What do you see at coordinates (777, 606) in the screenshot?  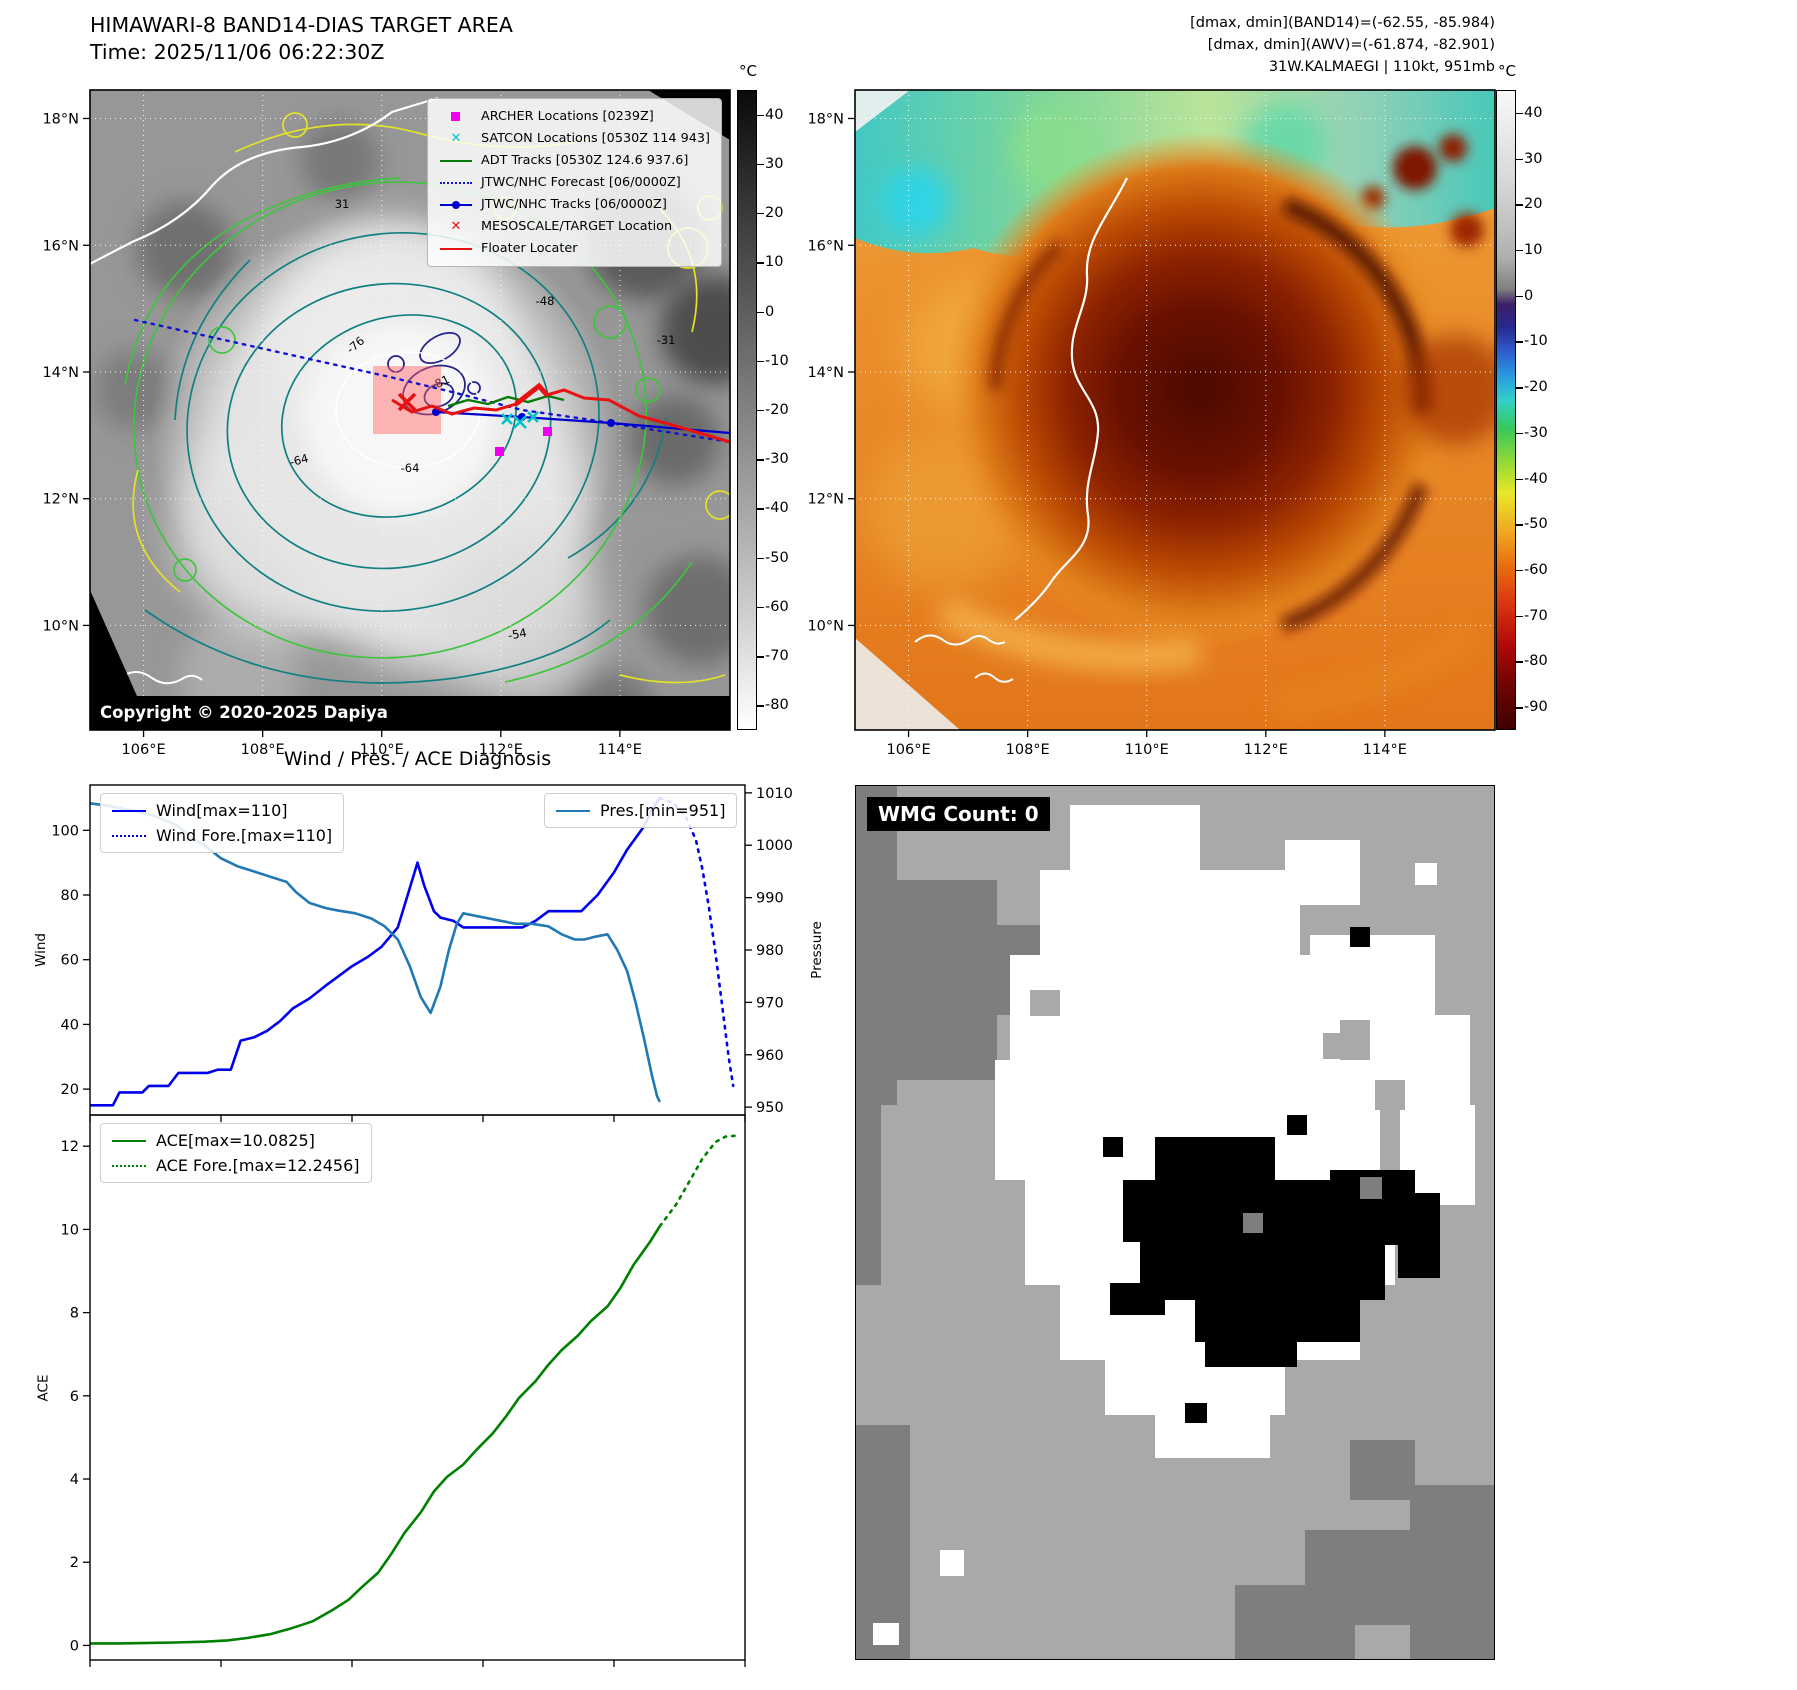 I see `colorbar-tick: -60` at bounding box center [777, 606].